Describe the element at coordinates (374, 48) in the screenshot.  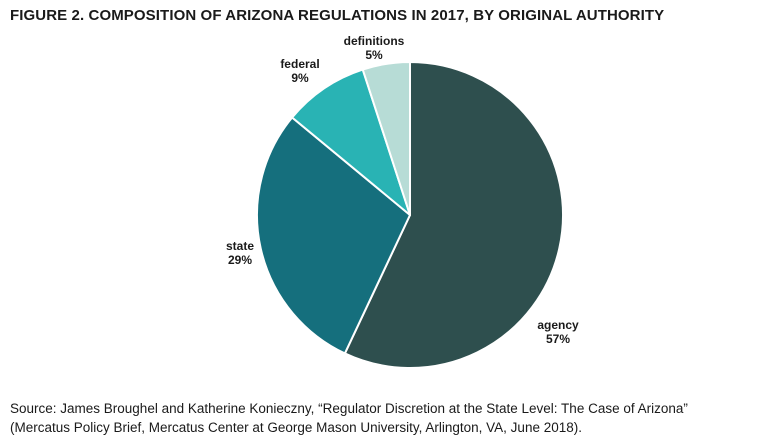
I see `pie-label-definitions: definitions 5%` at that location.